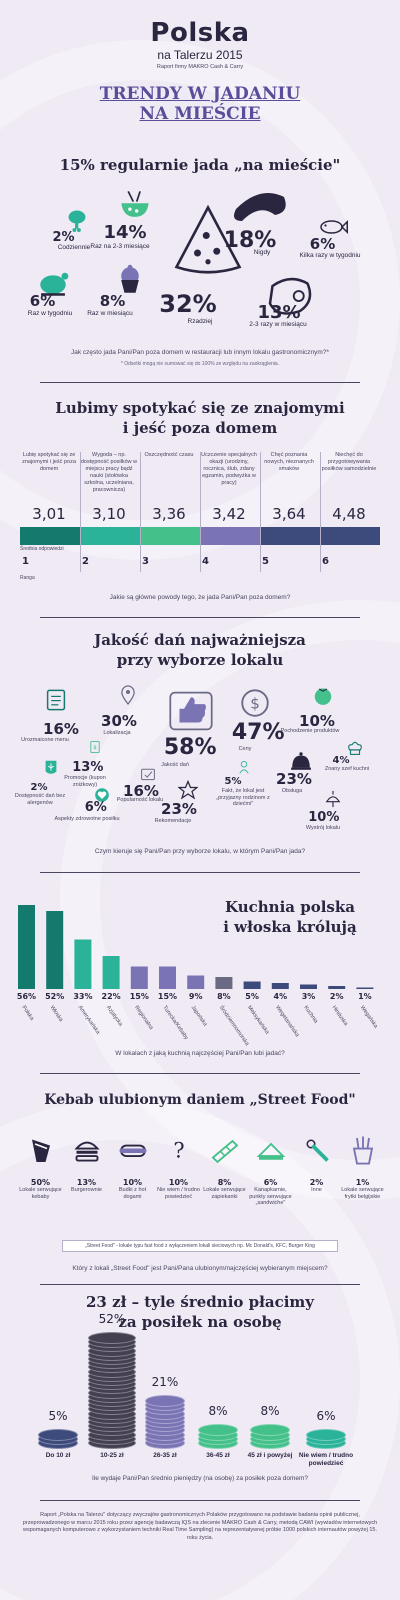 This screenshot has height=1600, width=400. Describe the element at coordinates (362, 1189) in the screenshot. I see `streetfood-item: 1% Lokale serwujące frytki belgijskie` at that location.